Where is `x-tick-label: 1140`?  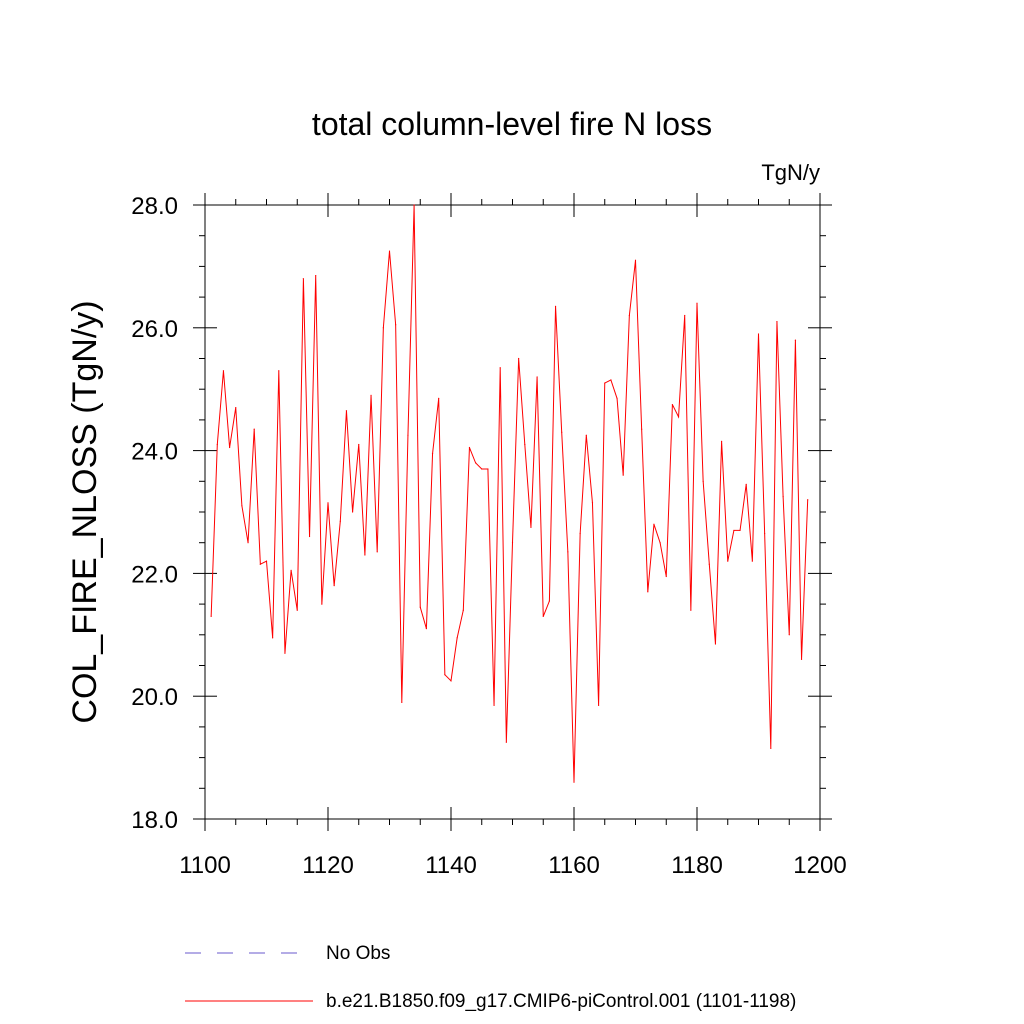 x-tick-label: 1140 is located at coordinates (451, 865).